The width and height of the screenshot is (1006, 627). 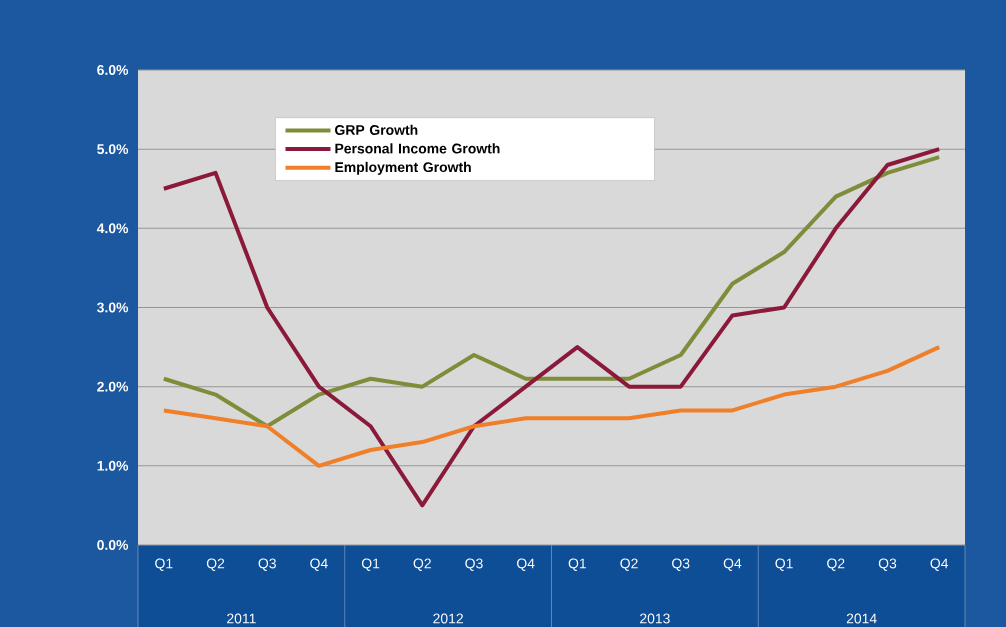 What do you see at coordinates (376, 129) in the screenshot?
I see `legend-label: GRP Growth` at bounding box center [376, 129].